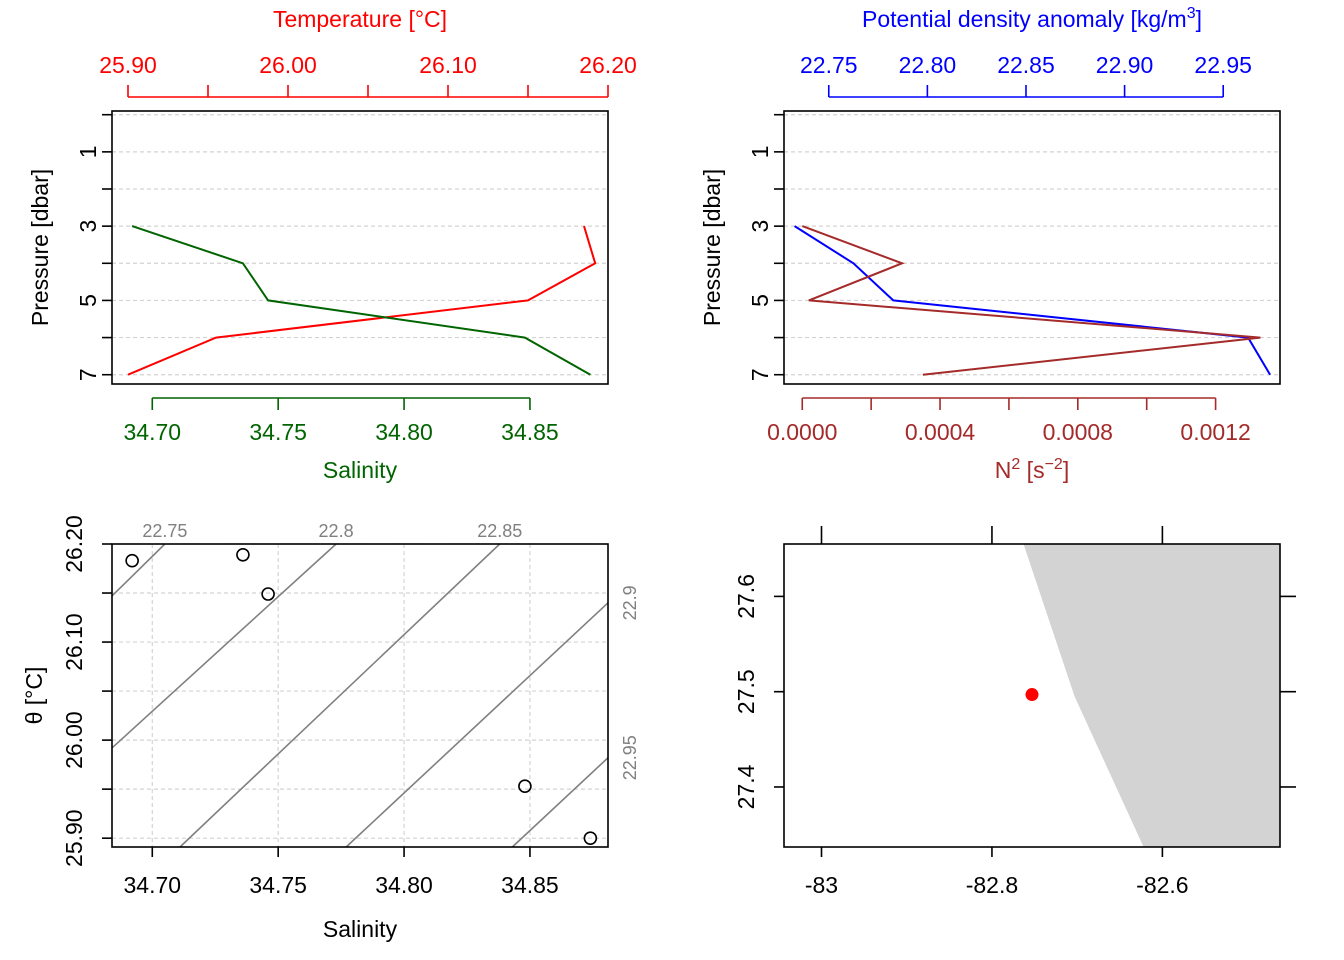 The width and height of the screenshot is (1344, 960). What do you see at coordinates (278, 885) in the screenshot?
I see `x-tick-label: 34.75` at bounding box center [278, 885].